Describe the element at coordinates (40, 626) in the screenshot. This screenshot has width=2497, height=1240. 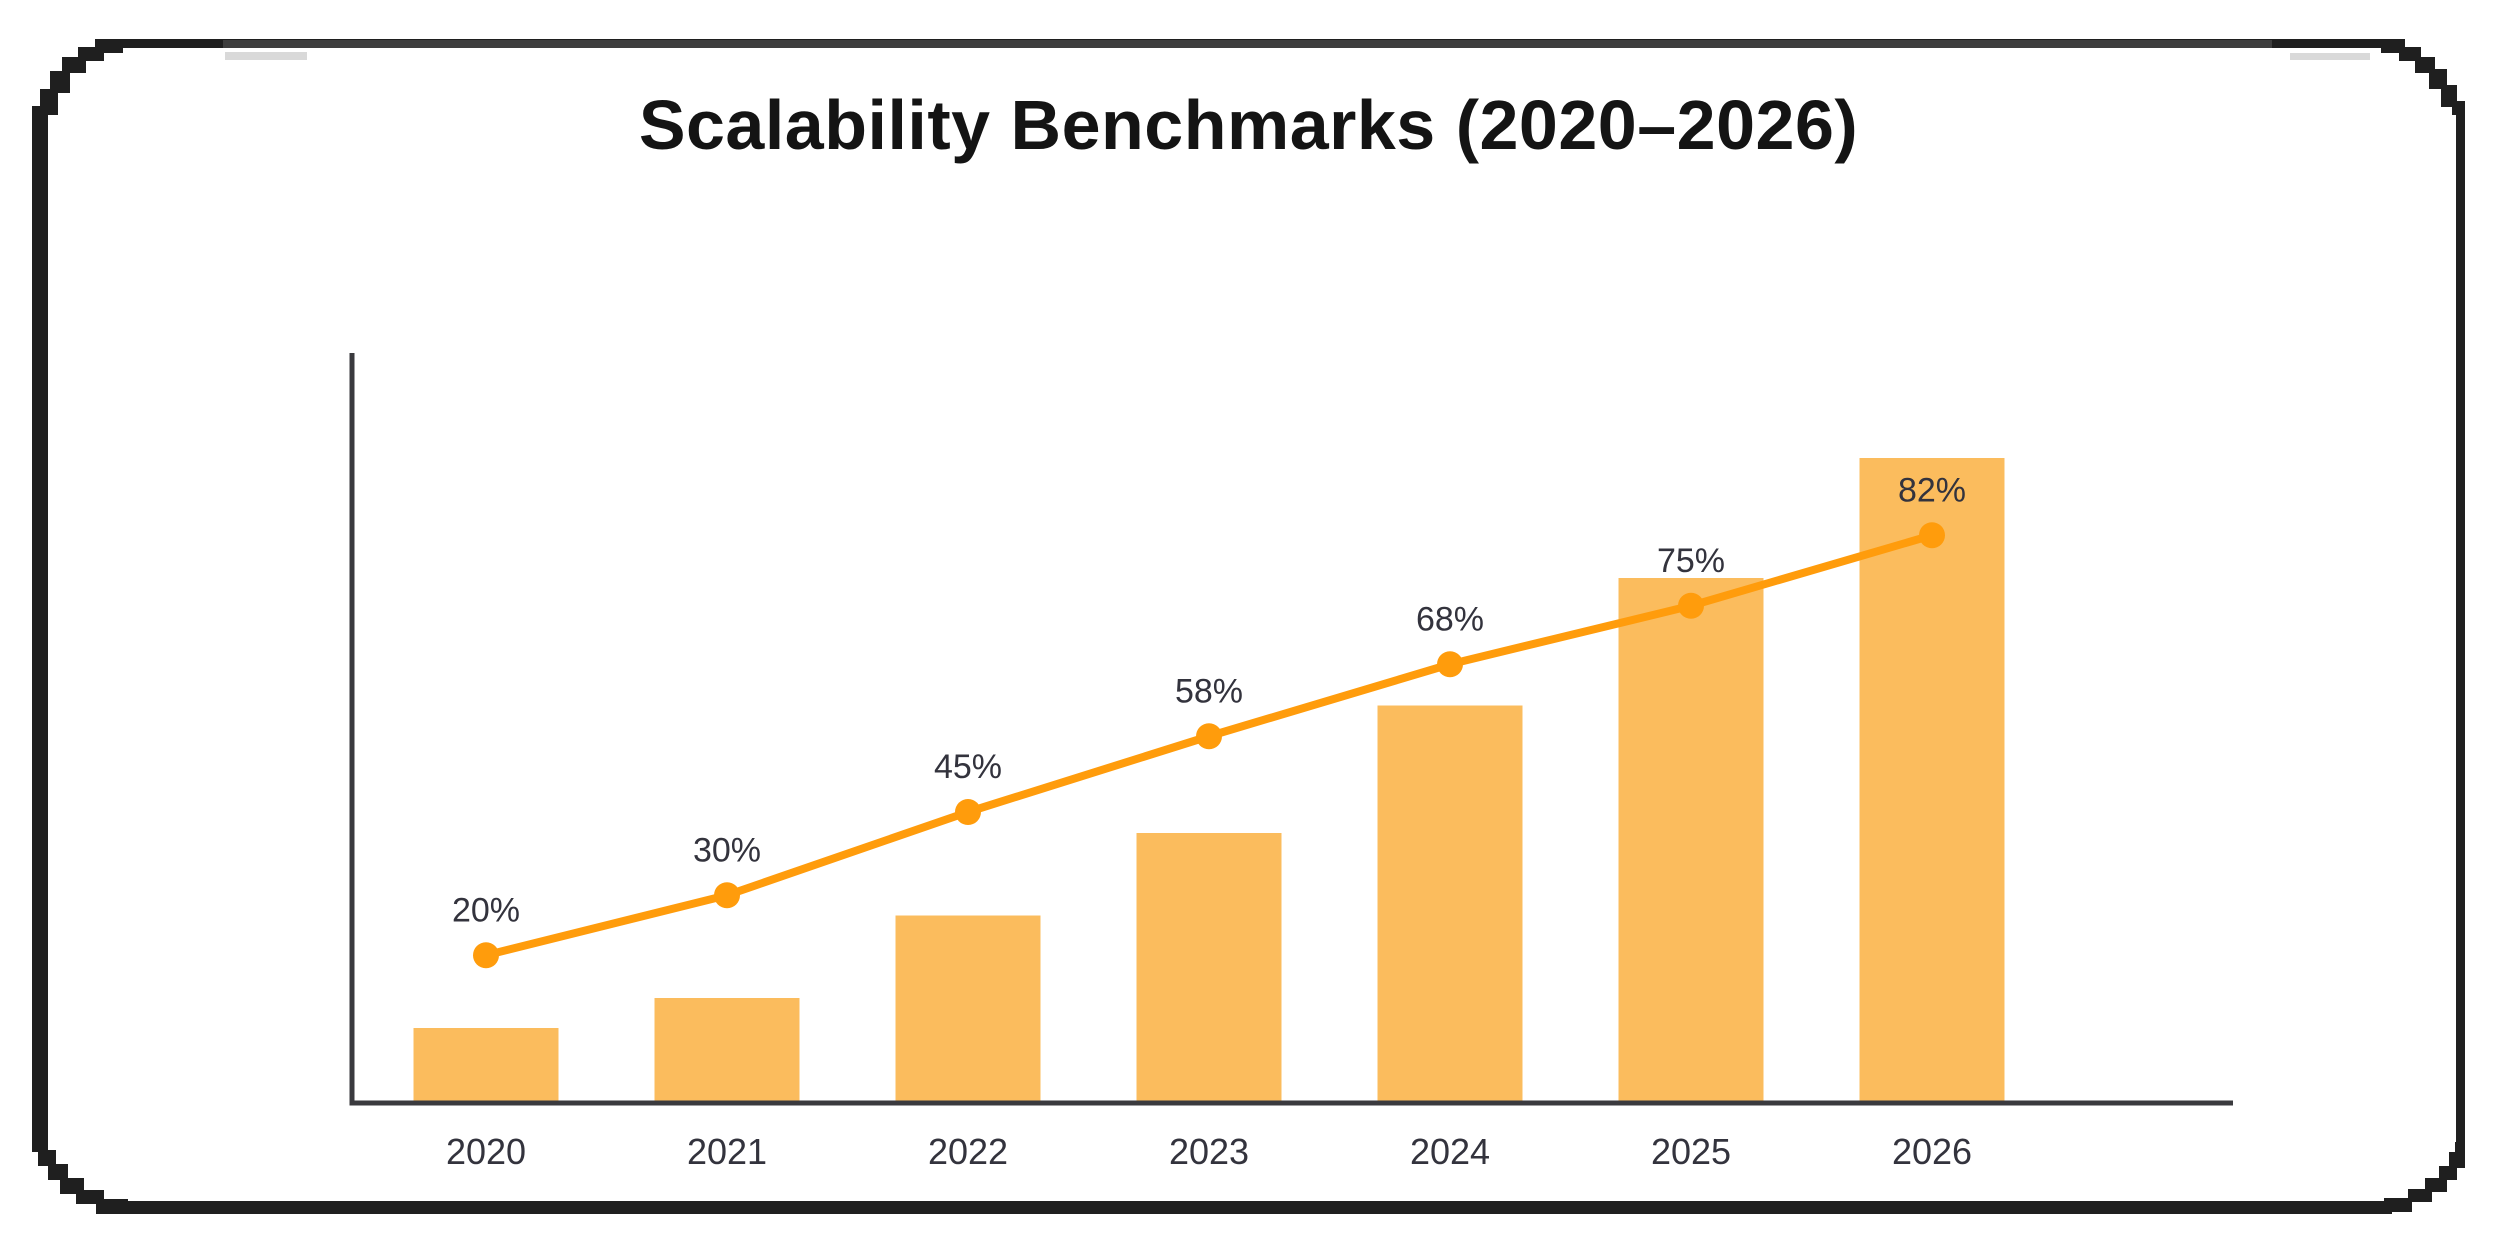
I see `frame-left-edge` at that location.